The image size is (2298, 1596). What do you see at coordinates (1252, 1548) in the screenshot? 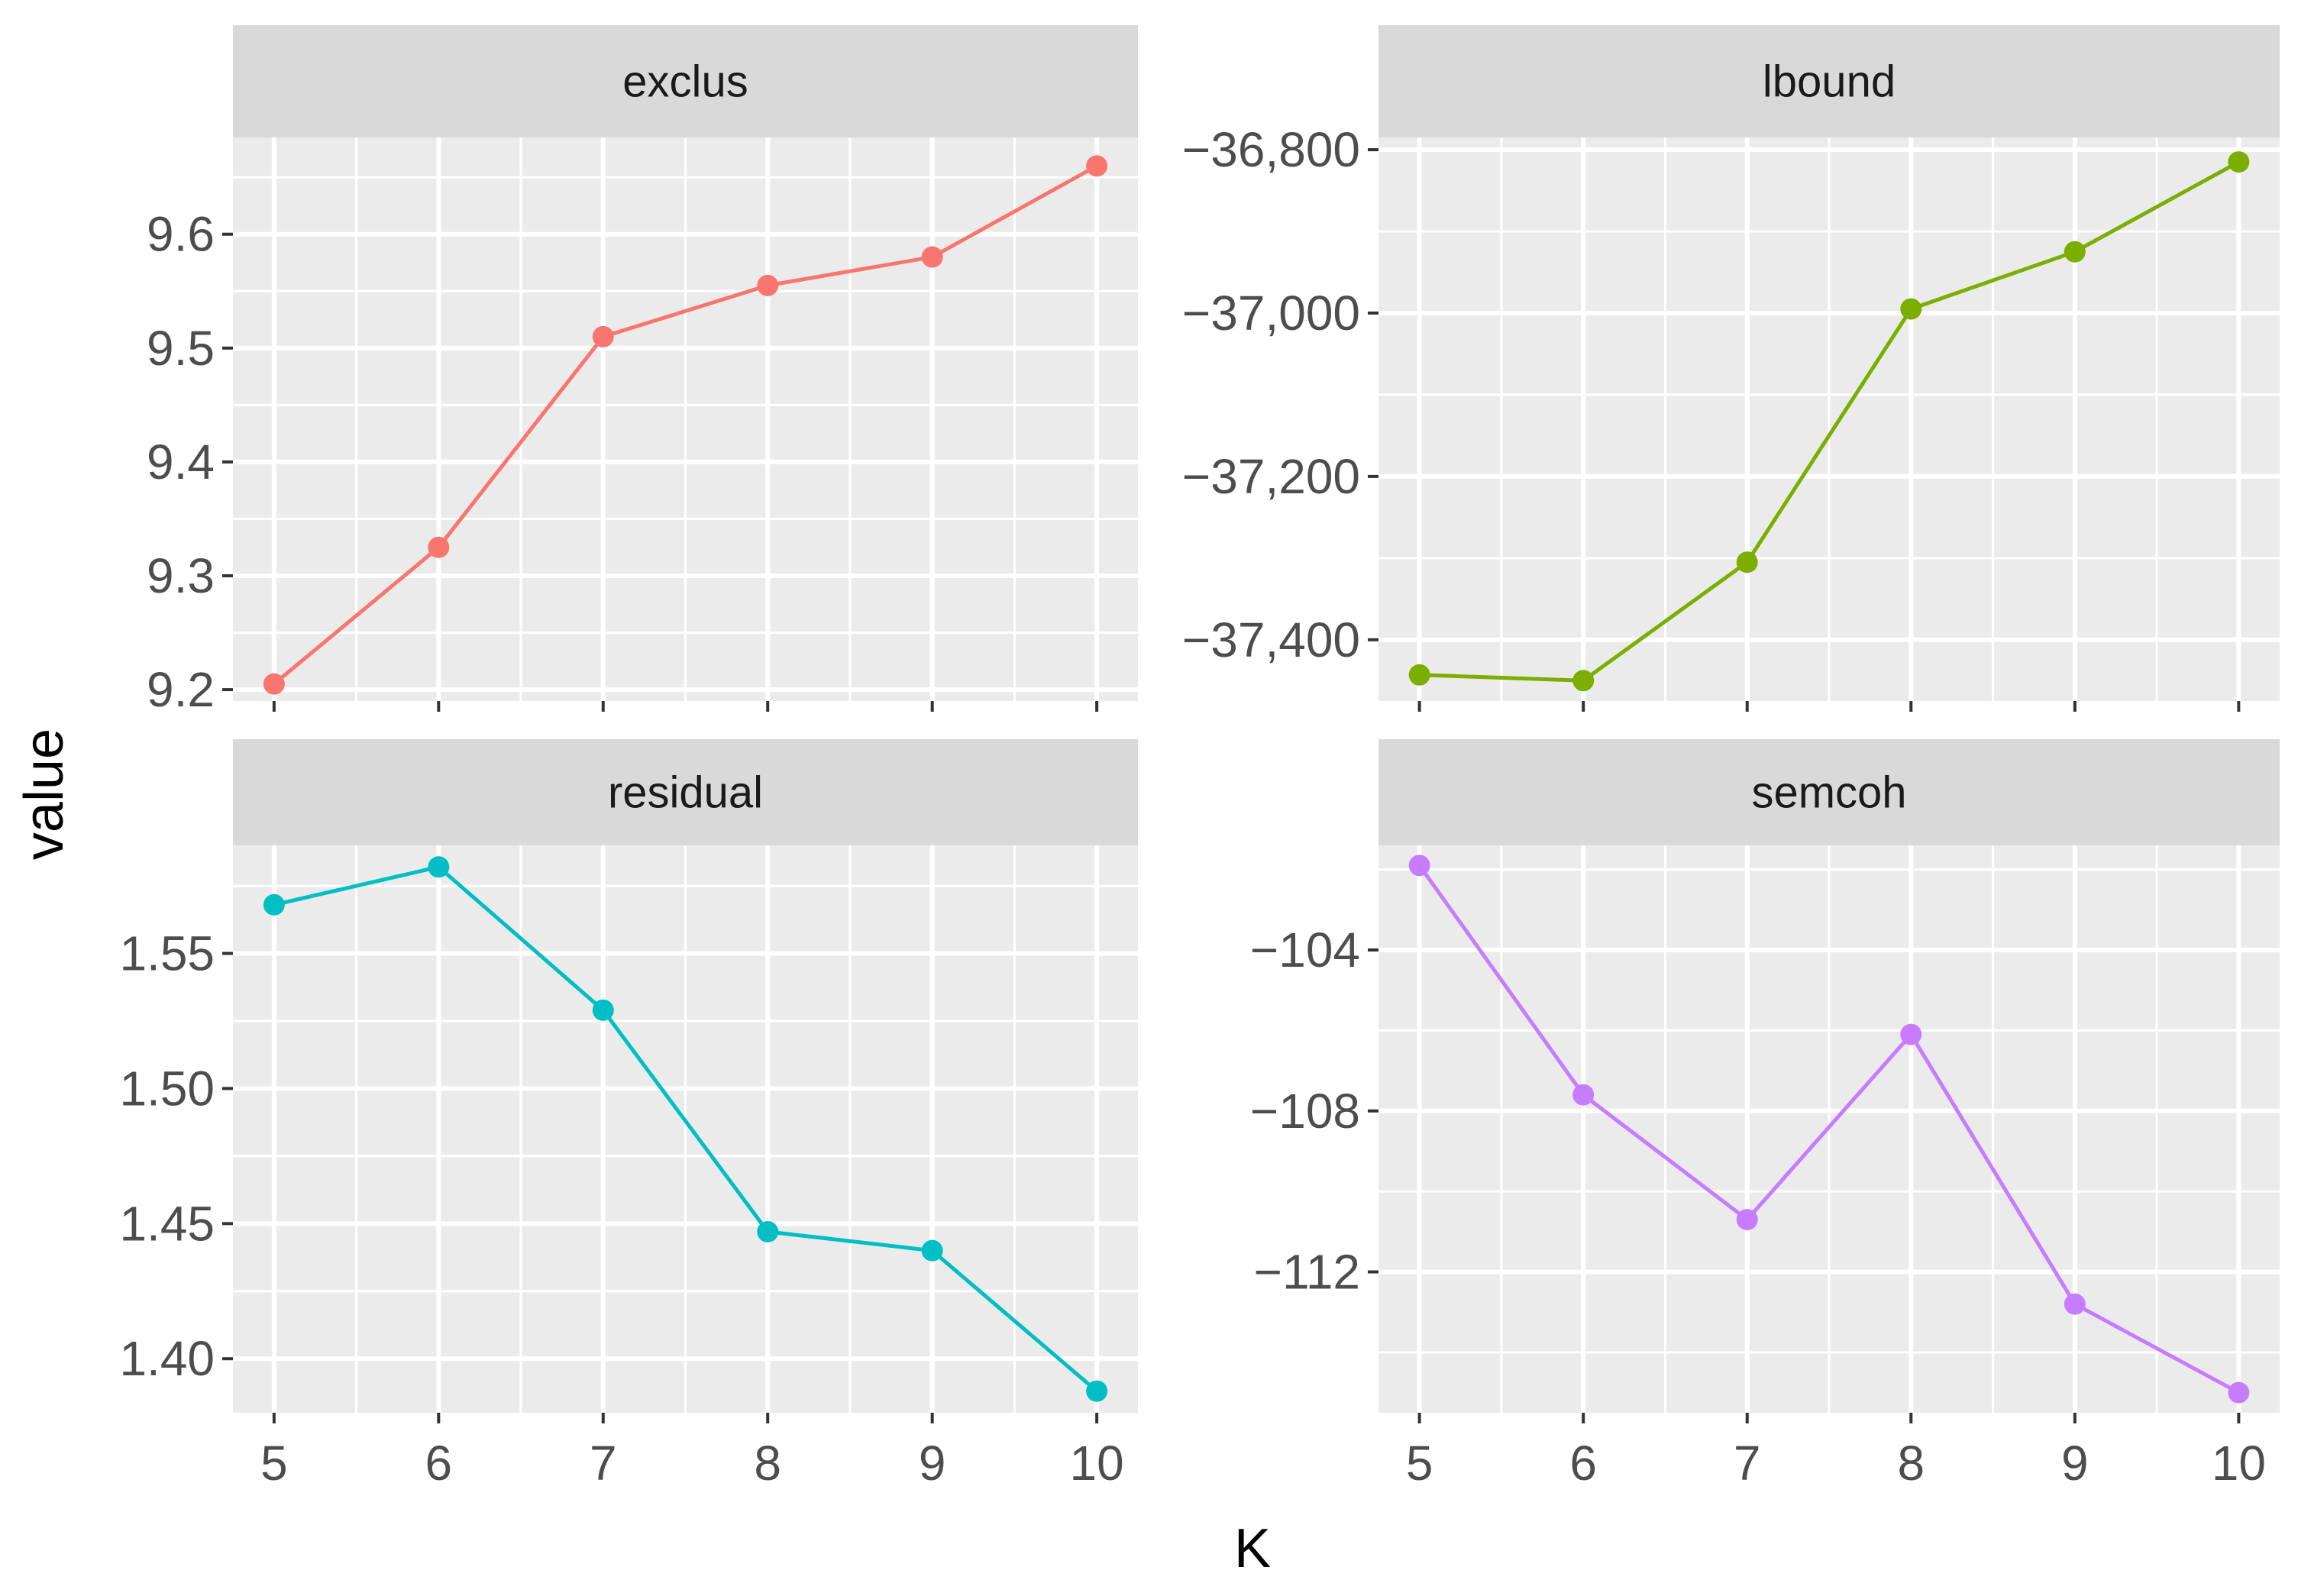
I see `x-axis-title: K` at bounding box center [1252, 1548].